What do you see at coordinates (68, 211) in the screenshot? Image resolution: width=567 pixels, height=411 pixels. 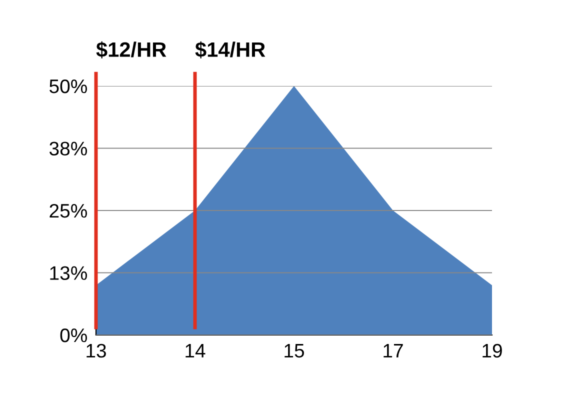 I see `y-tick-label: 25%` at bounding box center [68, 211].